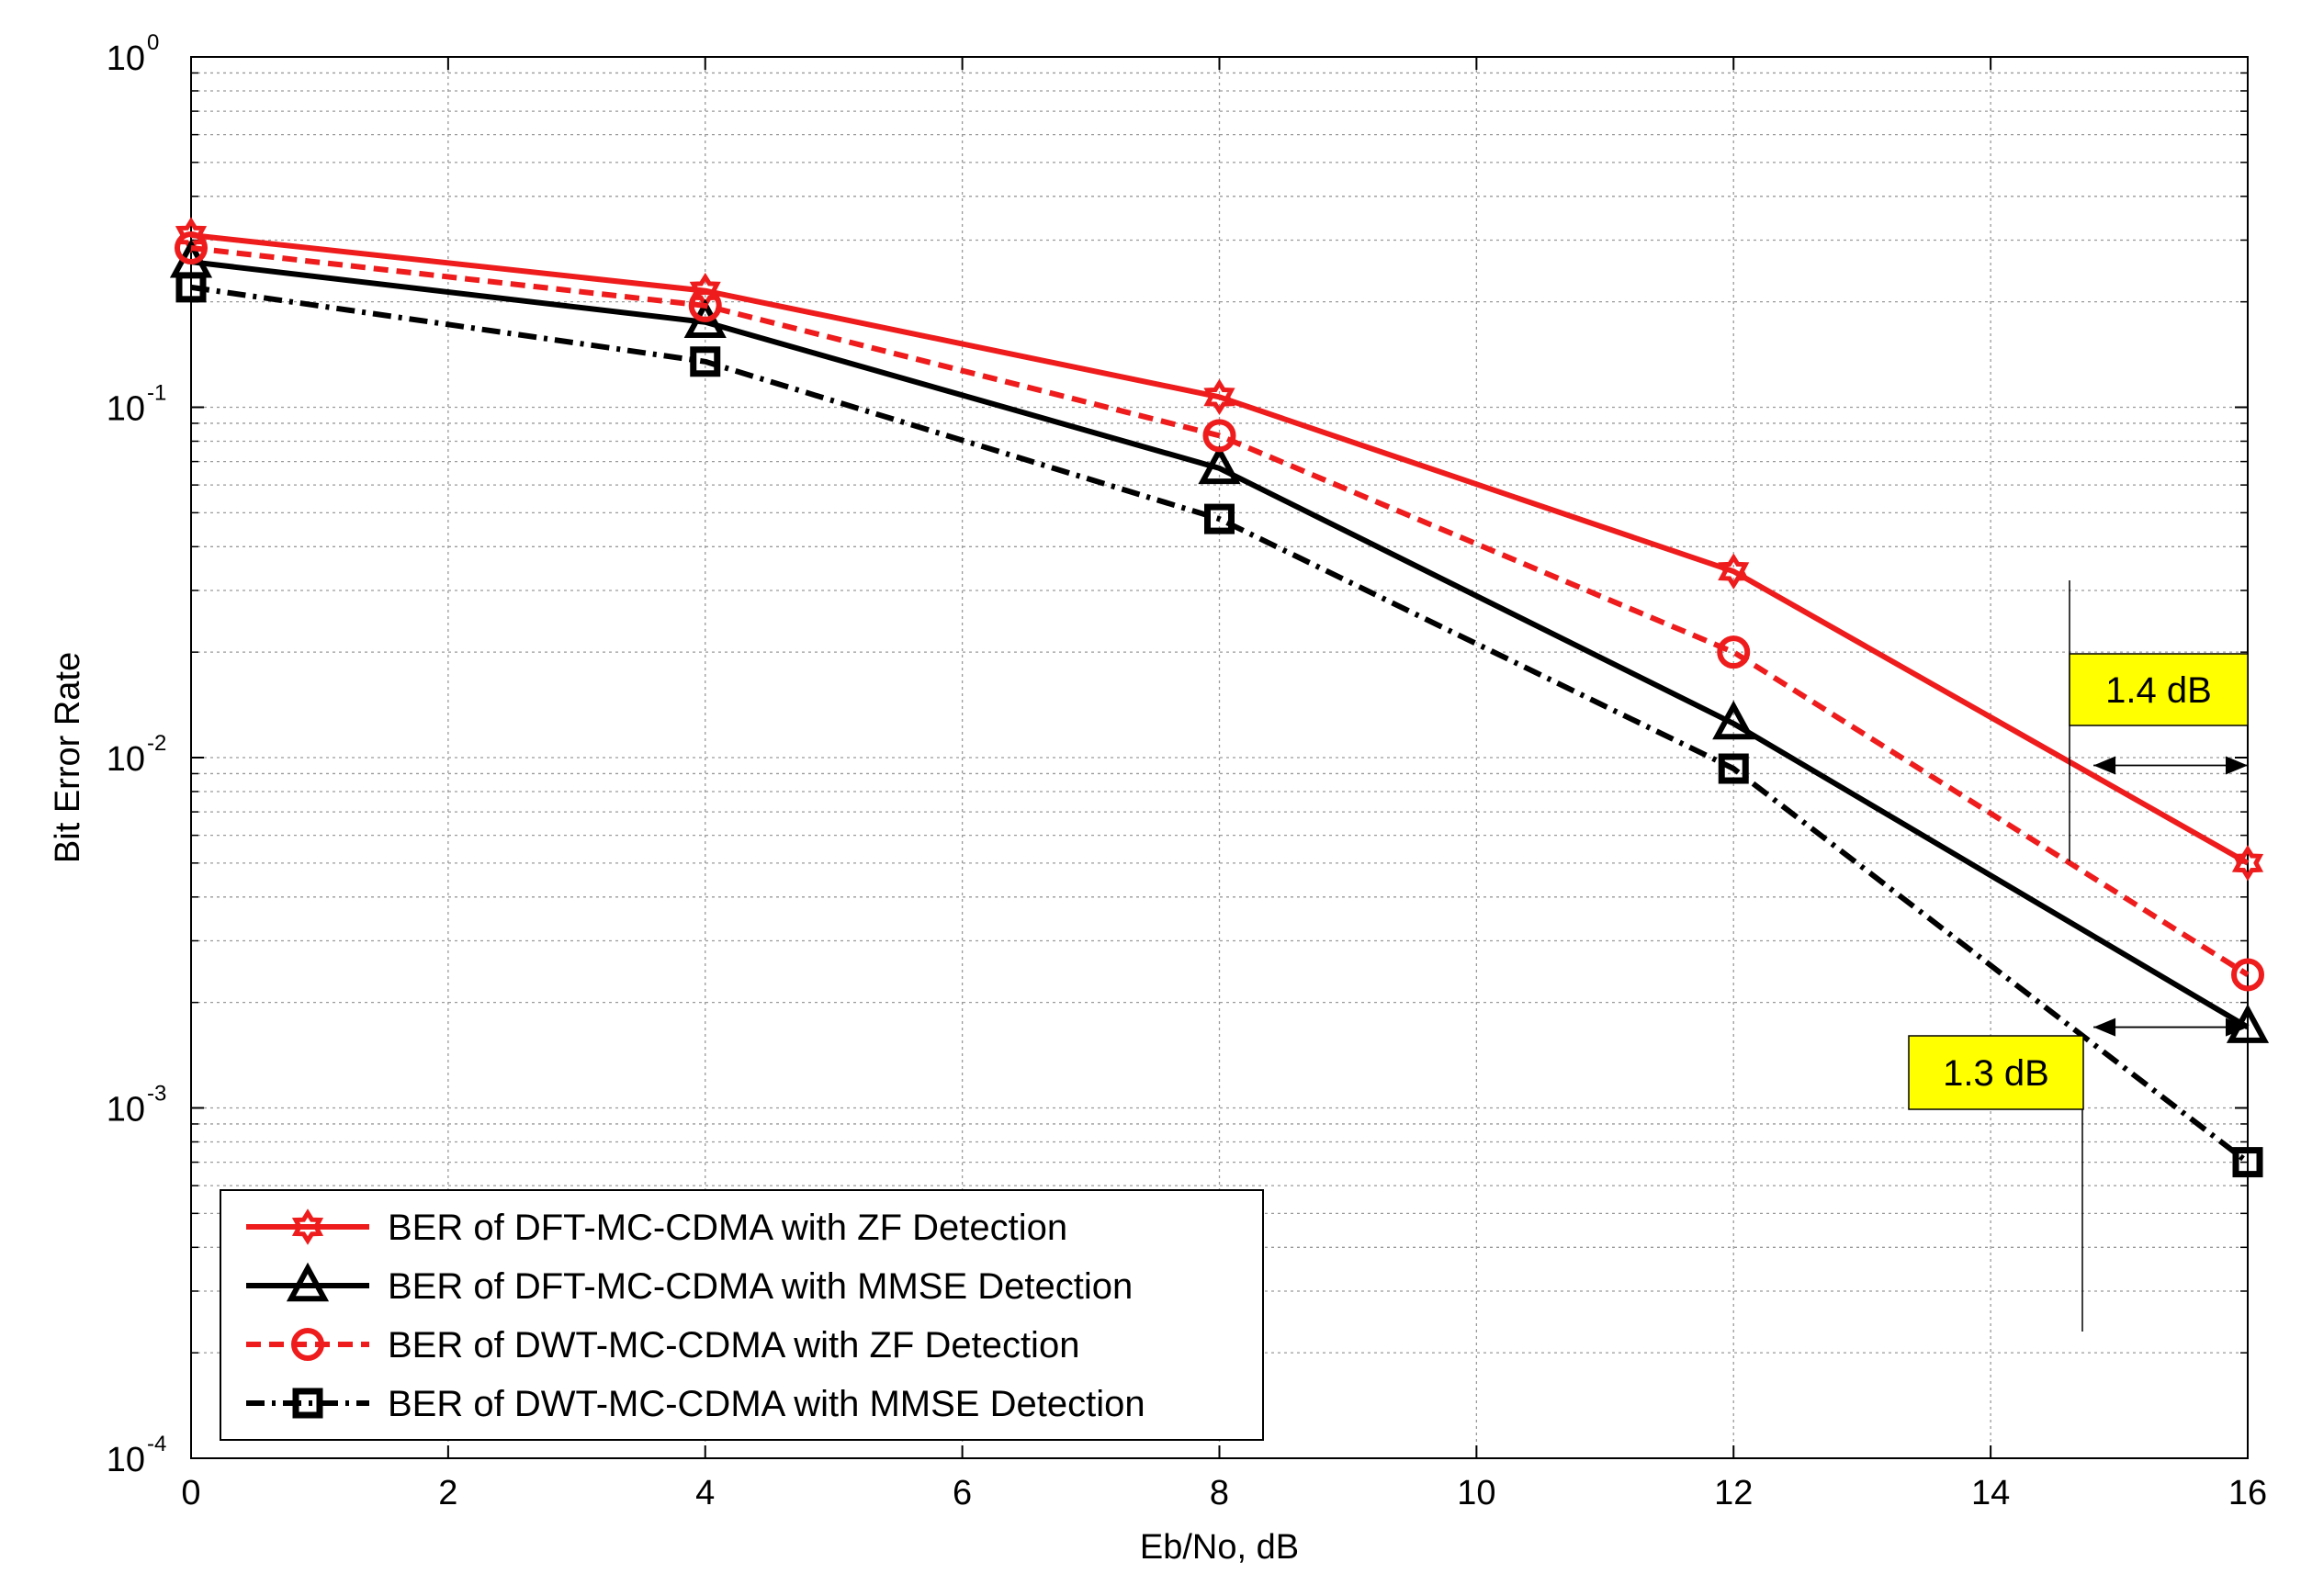 Image resolution: width=2301 pixels, height=1596 pixels. I want to click on legend-entry-3: BER of DWT-MC-CDMA with ZF Detection, so click(662, 1345).